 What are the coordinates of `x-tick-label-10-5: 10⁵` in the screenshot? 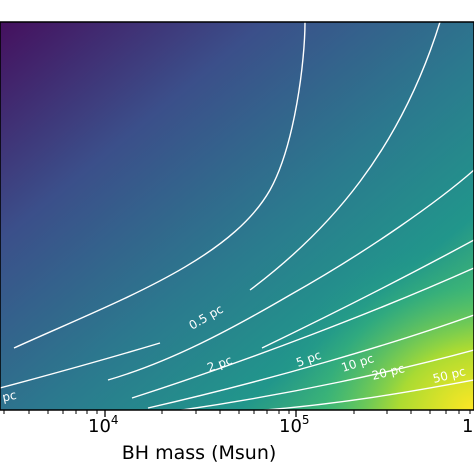 It's located at (294, 425).